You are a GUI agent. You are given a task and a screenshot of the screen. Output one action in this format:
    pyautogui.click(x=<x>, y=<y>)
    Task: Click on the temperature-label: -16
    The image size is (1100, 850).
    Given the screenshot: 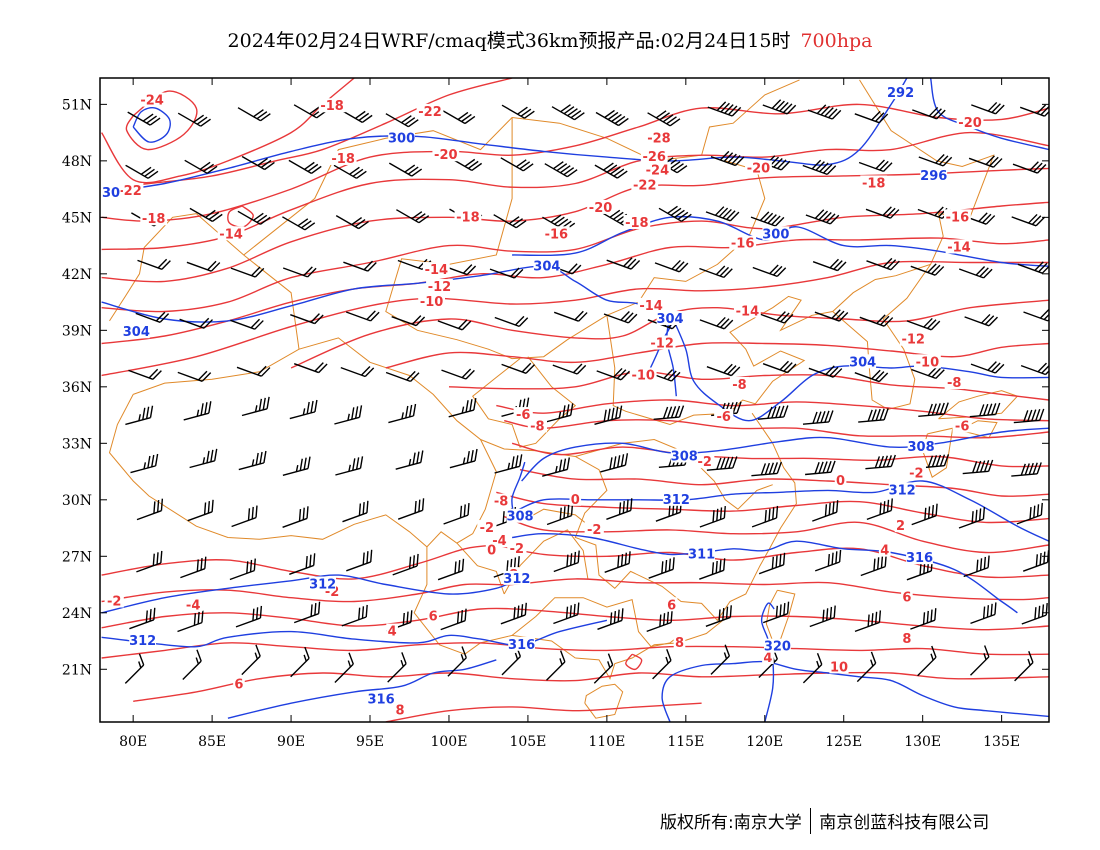 What is the action you would take?
    pyautogui.click(x=958, y=217)
    